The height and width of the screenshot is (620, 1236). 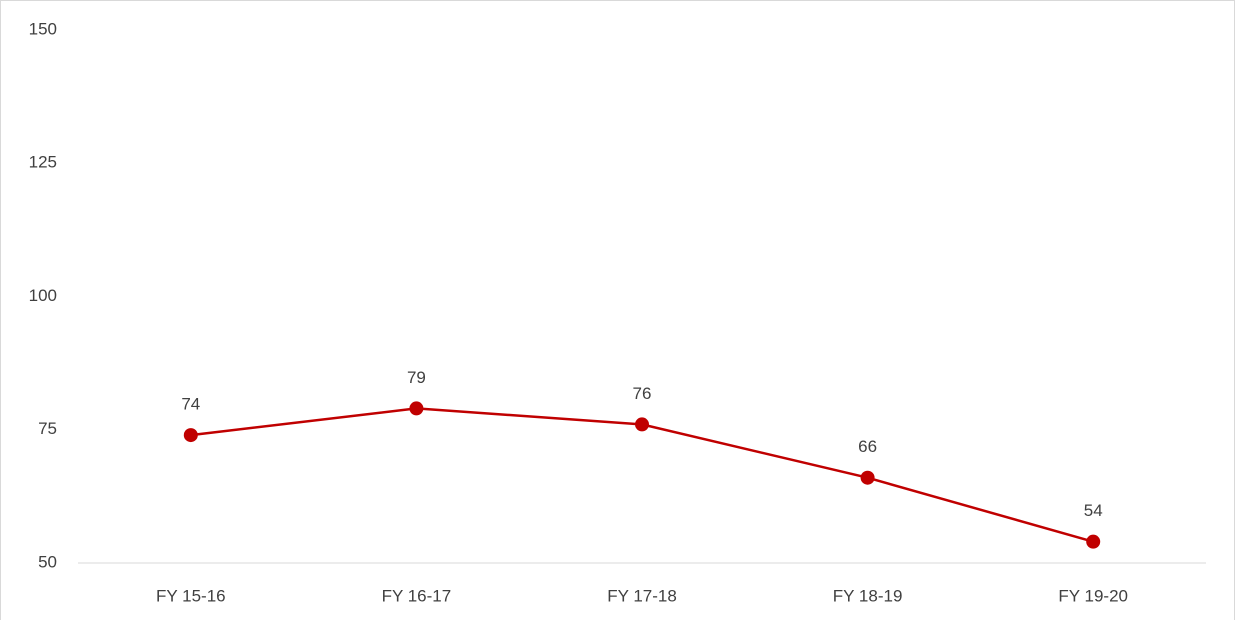 What do you see at coordinates (47, 561) in the screenshot?
I see `y-tick-label: 50` at bounding box center [47, 561].